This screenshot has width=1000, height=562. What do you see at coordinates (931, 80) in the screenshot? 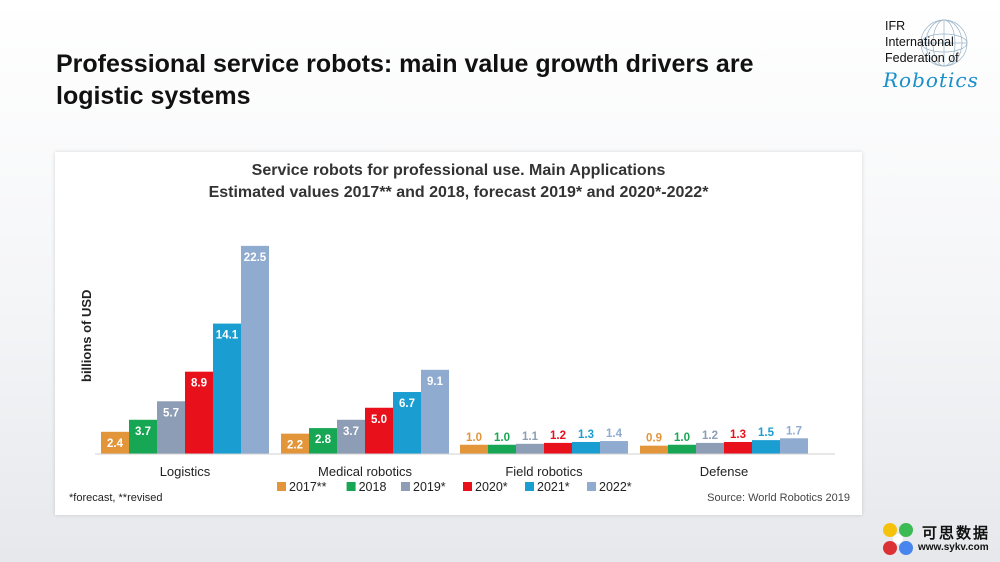
I see `logo-robotics-wordmark: Robotics` at bounding box center [931, 80].